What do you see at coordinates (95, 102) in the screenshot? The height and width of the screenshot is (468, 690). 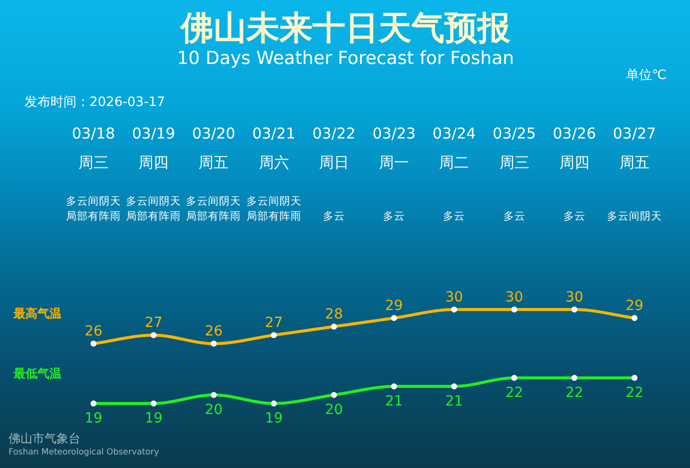 I see `text: 发布时间：2026-03-17` at bounding box center [95, 102].